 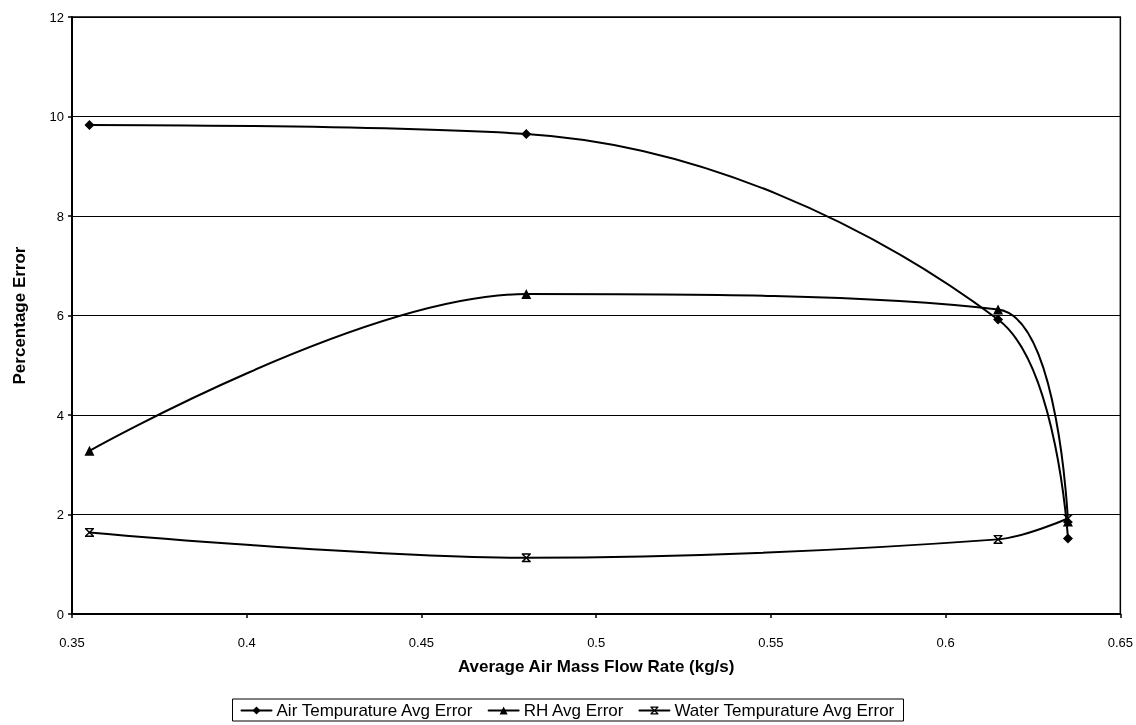 I want to click on x-tick-label: 0.55, so click(x=771, y=642).